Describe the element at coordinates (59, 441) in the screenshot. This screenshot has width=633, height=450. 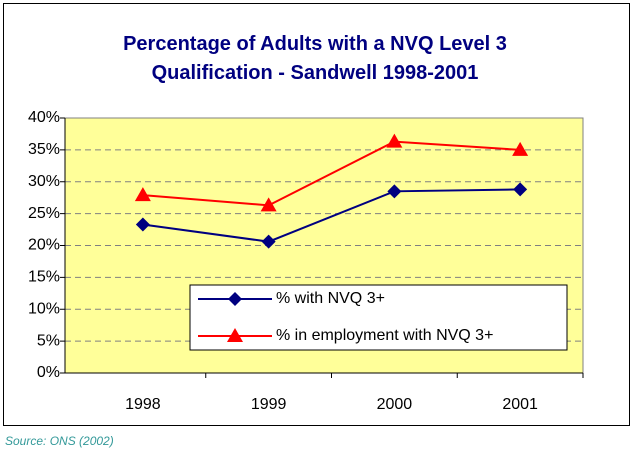
I see `source-note: Source: ONS (2002)` at that location.